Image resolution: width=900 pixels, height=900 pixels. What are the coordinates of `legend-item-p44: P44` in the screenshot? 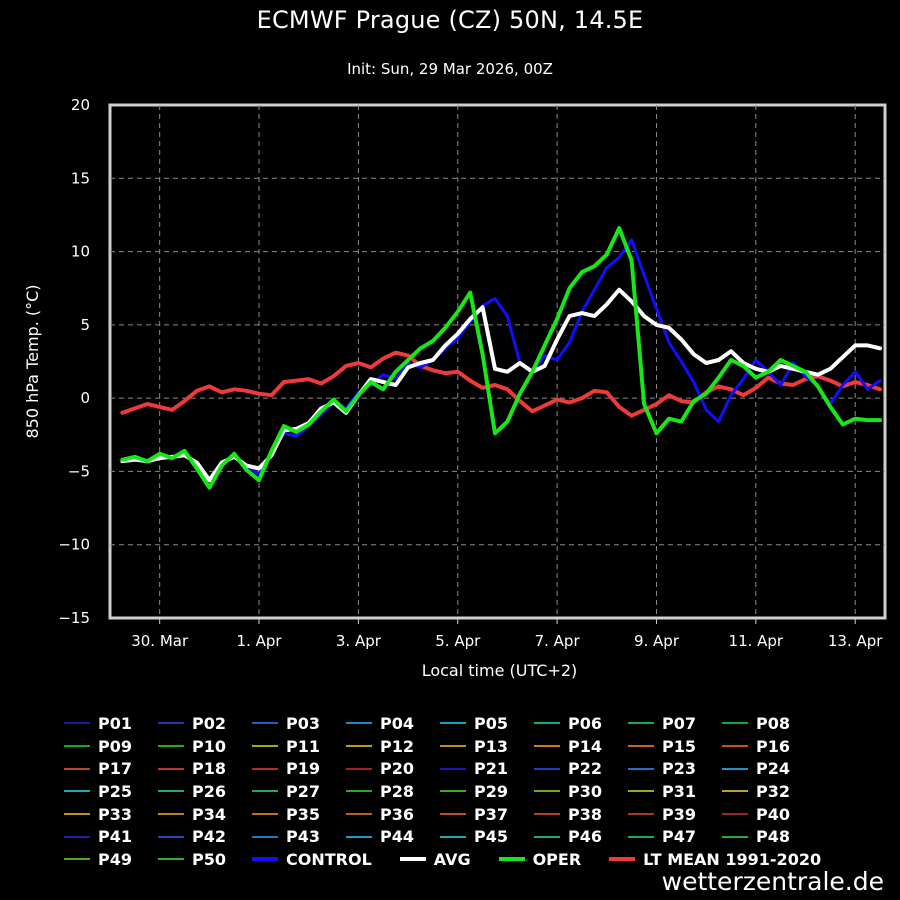 It's located at (393, 836).